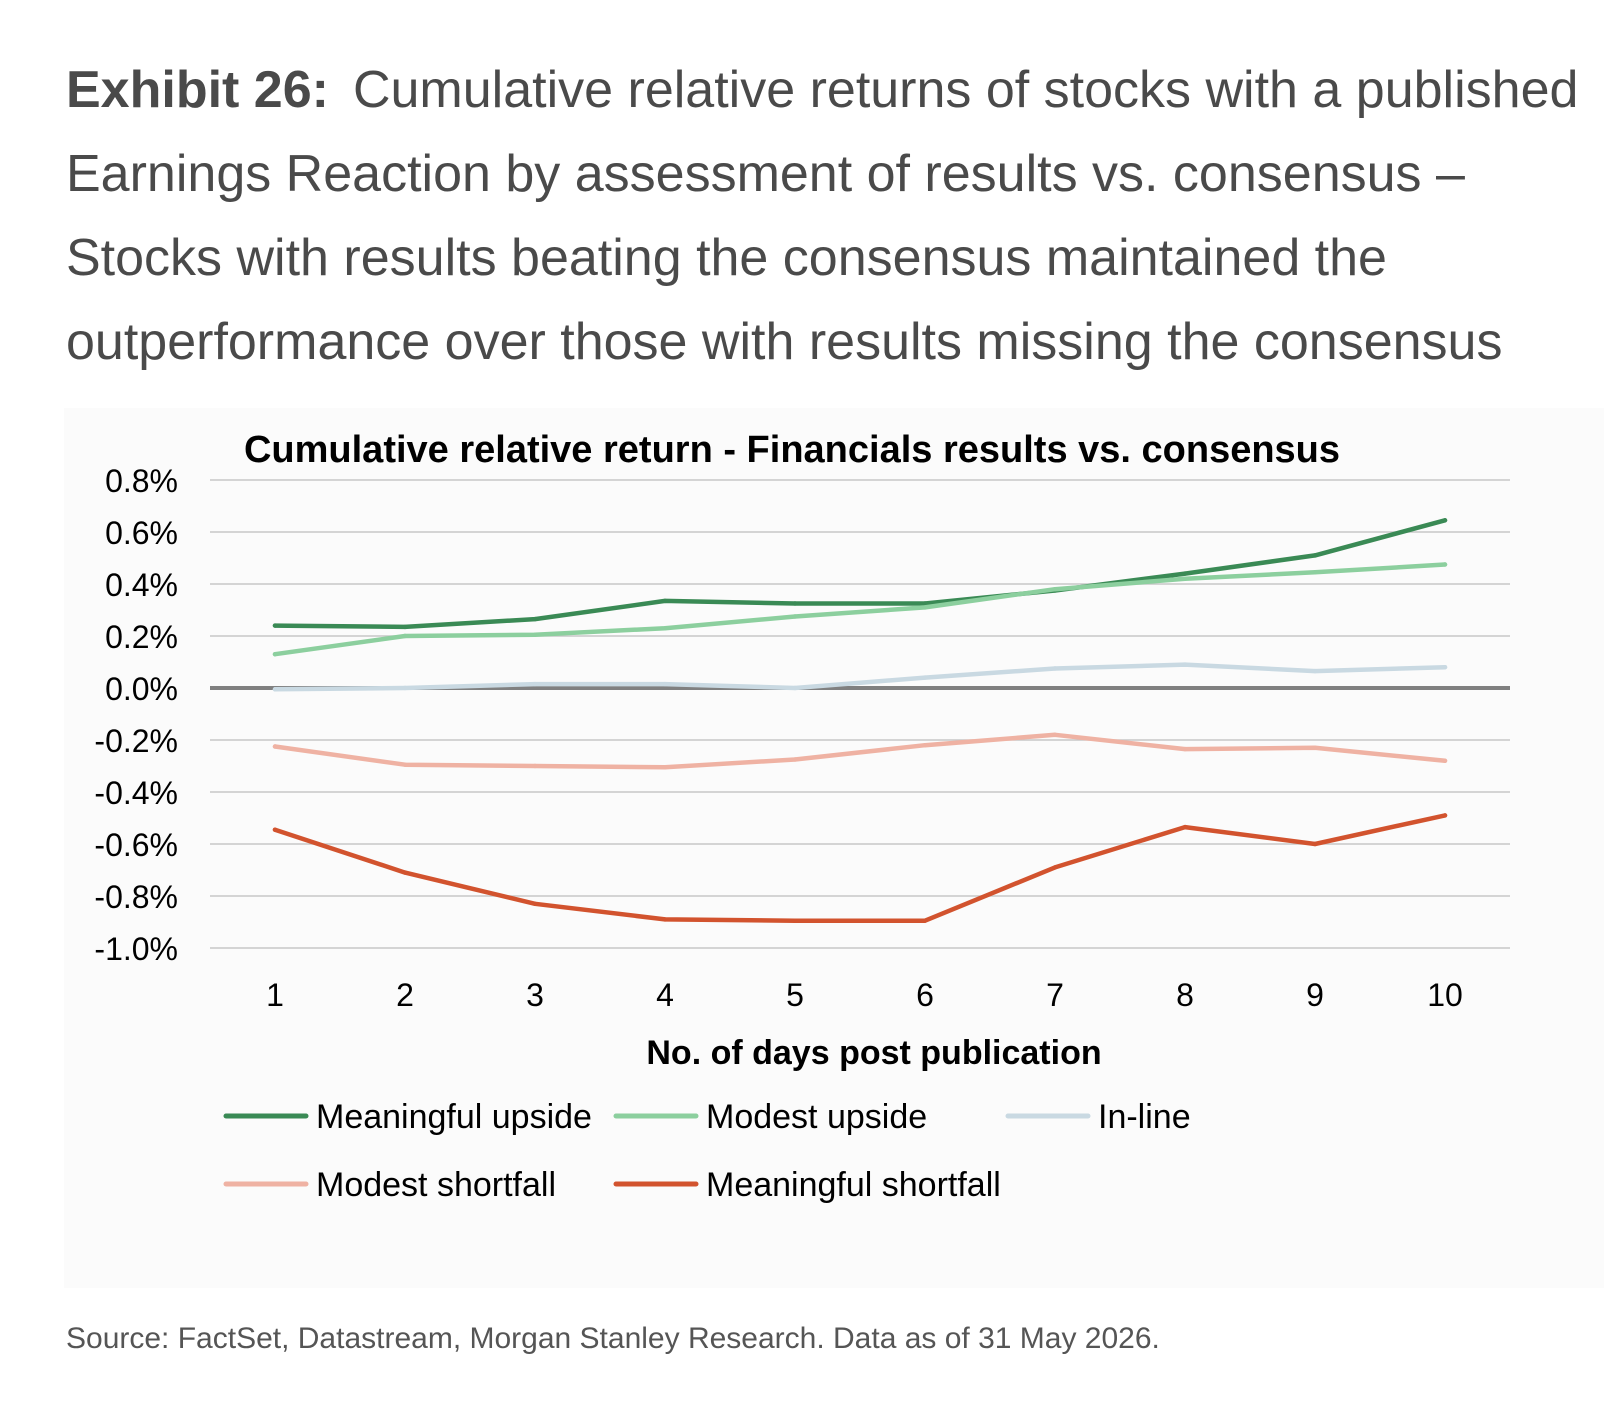  I want to click on x-tick-label: 10, so click(1445, 995).